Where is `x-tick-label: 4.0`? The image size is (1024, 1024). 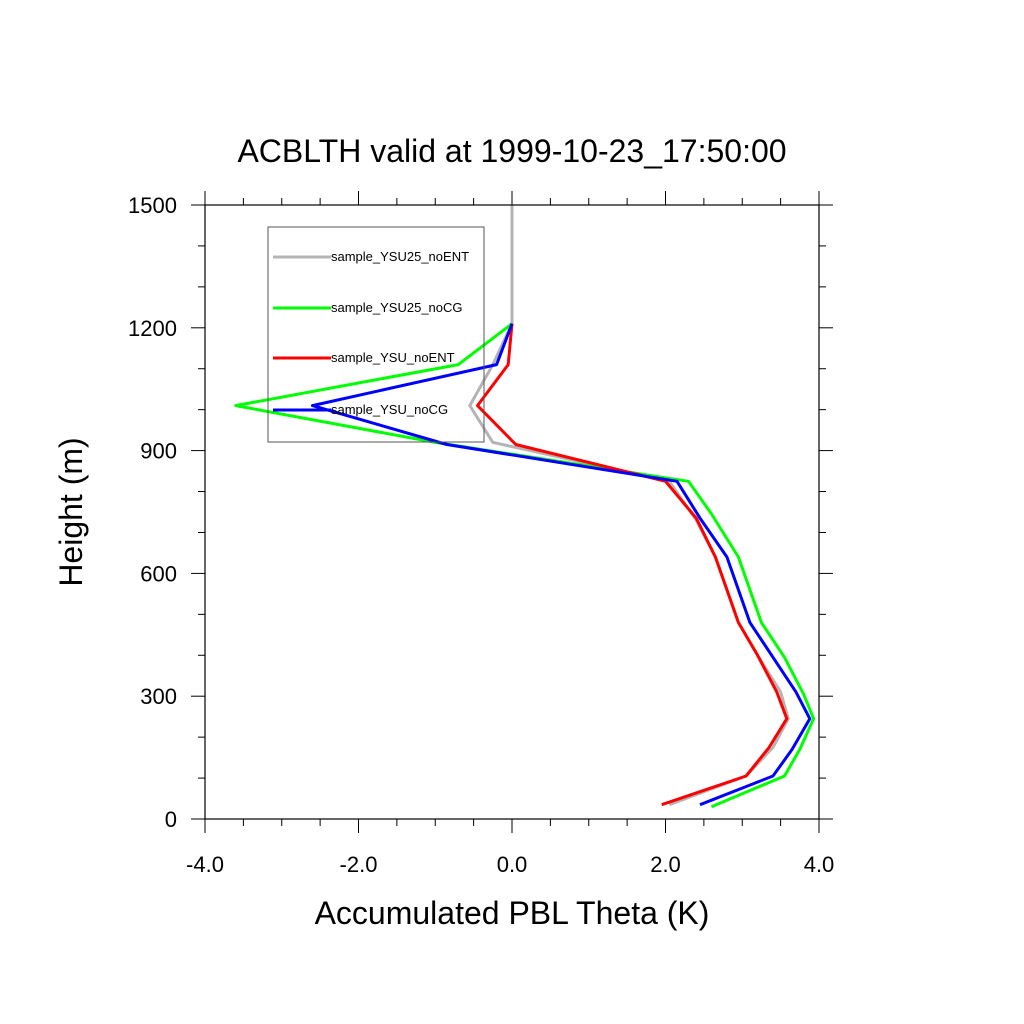
x-tick-label: 4.0 is located at coordinates (819, 864).